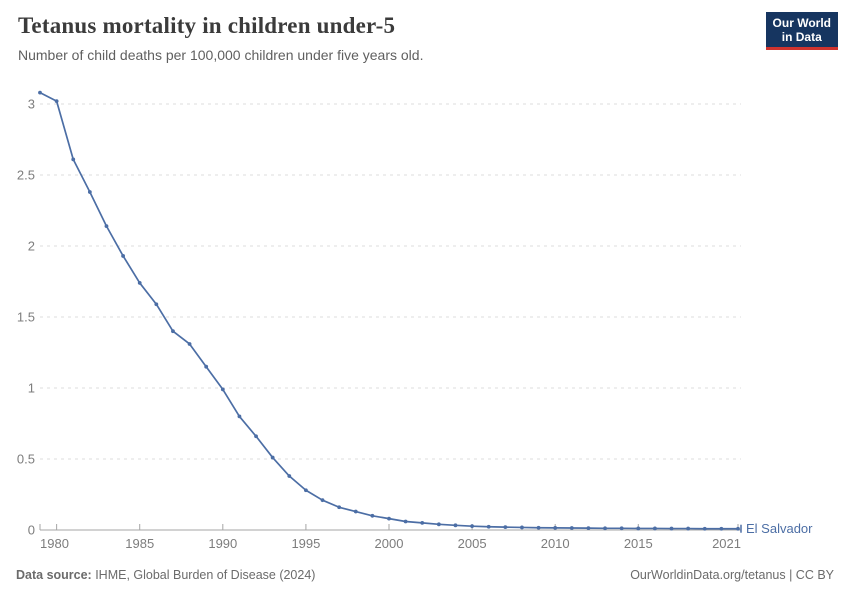 The image size is (850, 600). Describe the element at coordinates (26, 175) in the screenshot. I see `y-axis-tick-label: 2.5` at that location.